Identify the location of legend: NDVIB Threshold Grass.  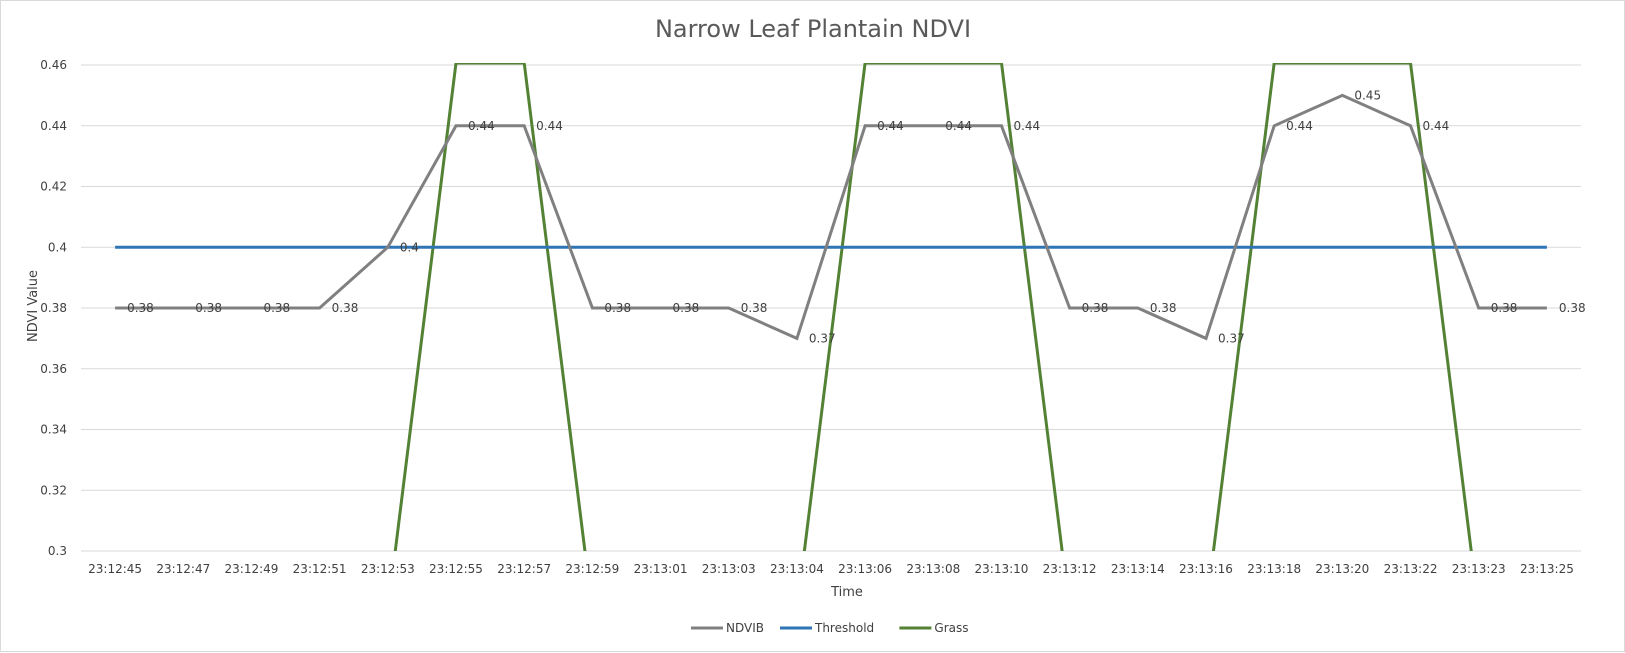
(829, 628).